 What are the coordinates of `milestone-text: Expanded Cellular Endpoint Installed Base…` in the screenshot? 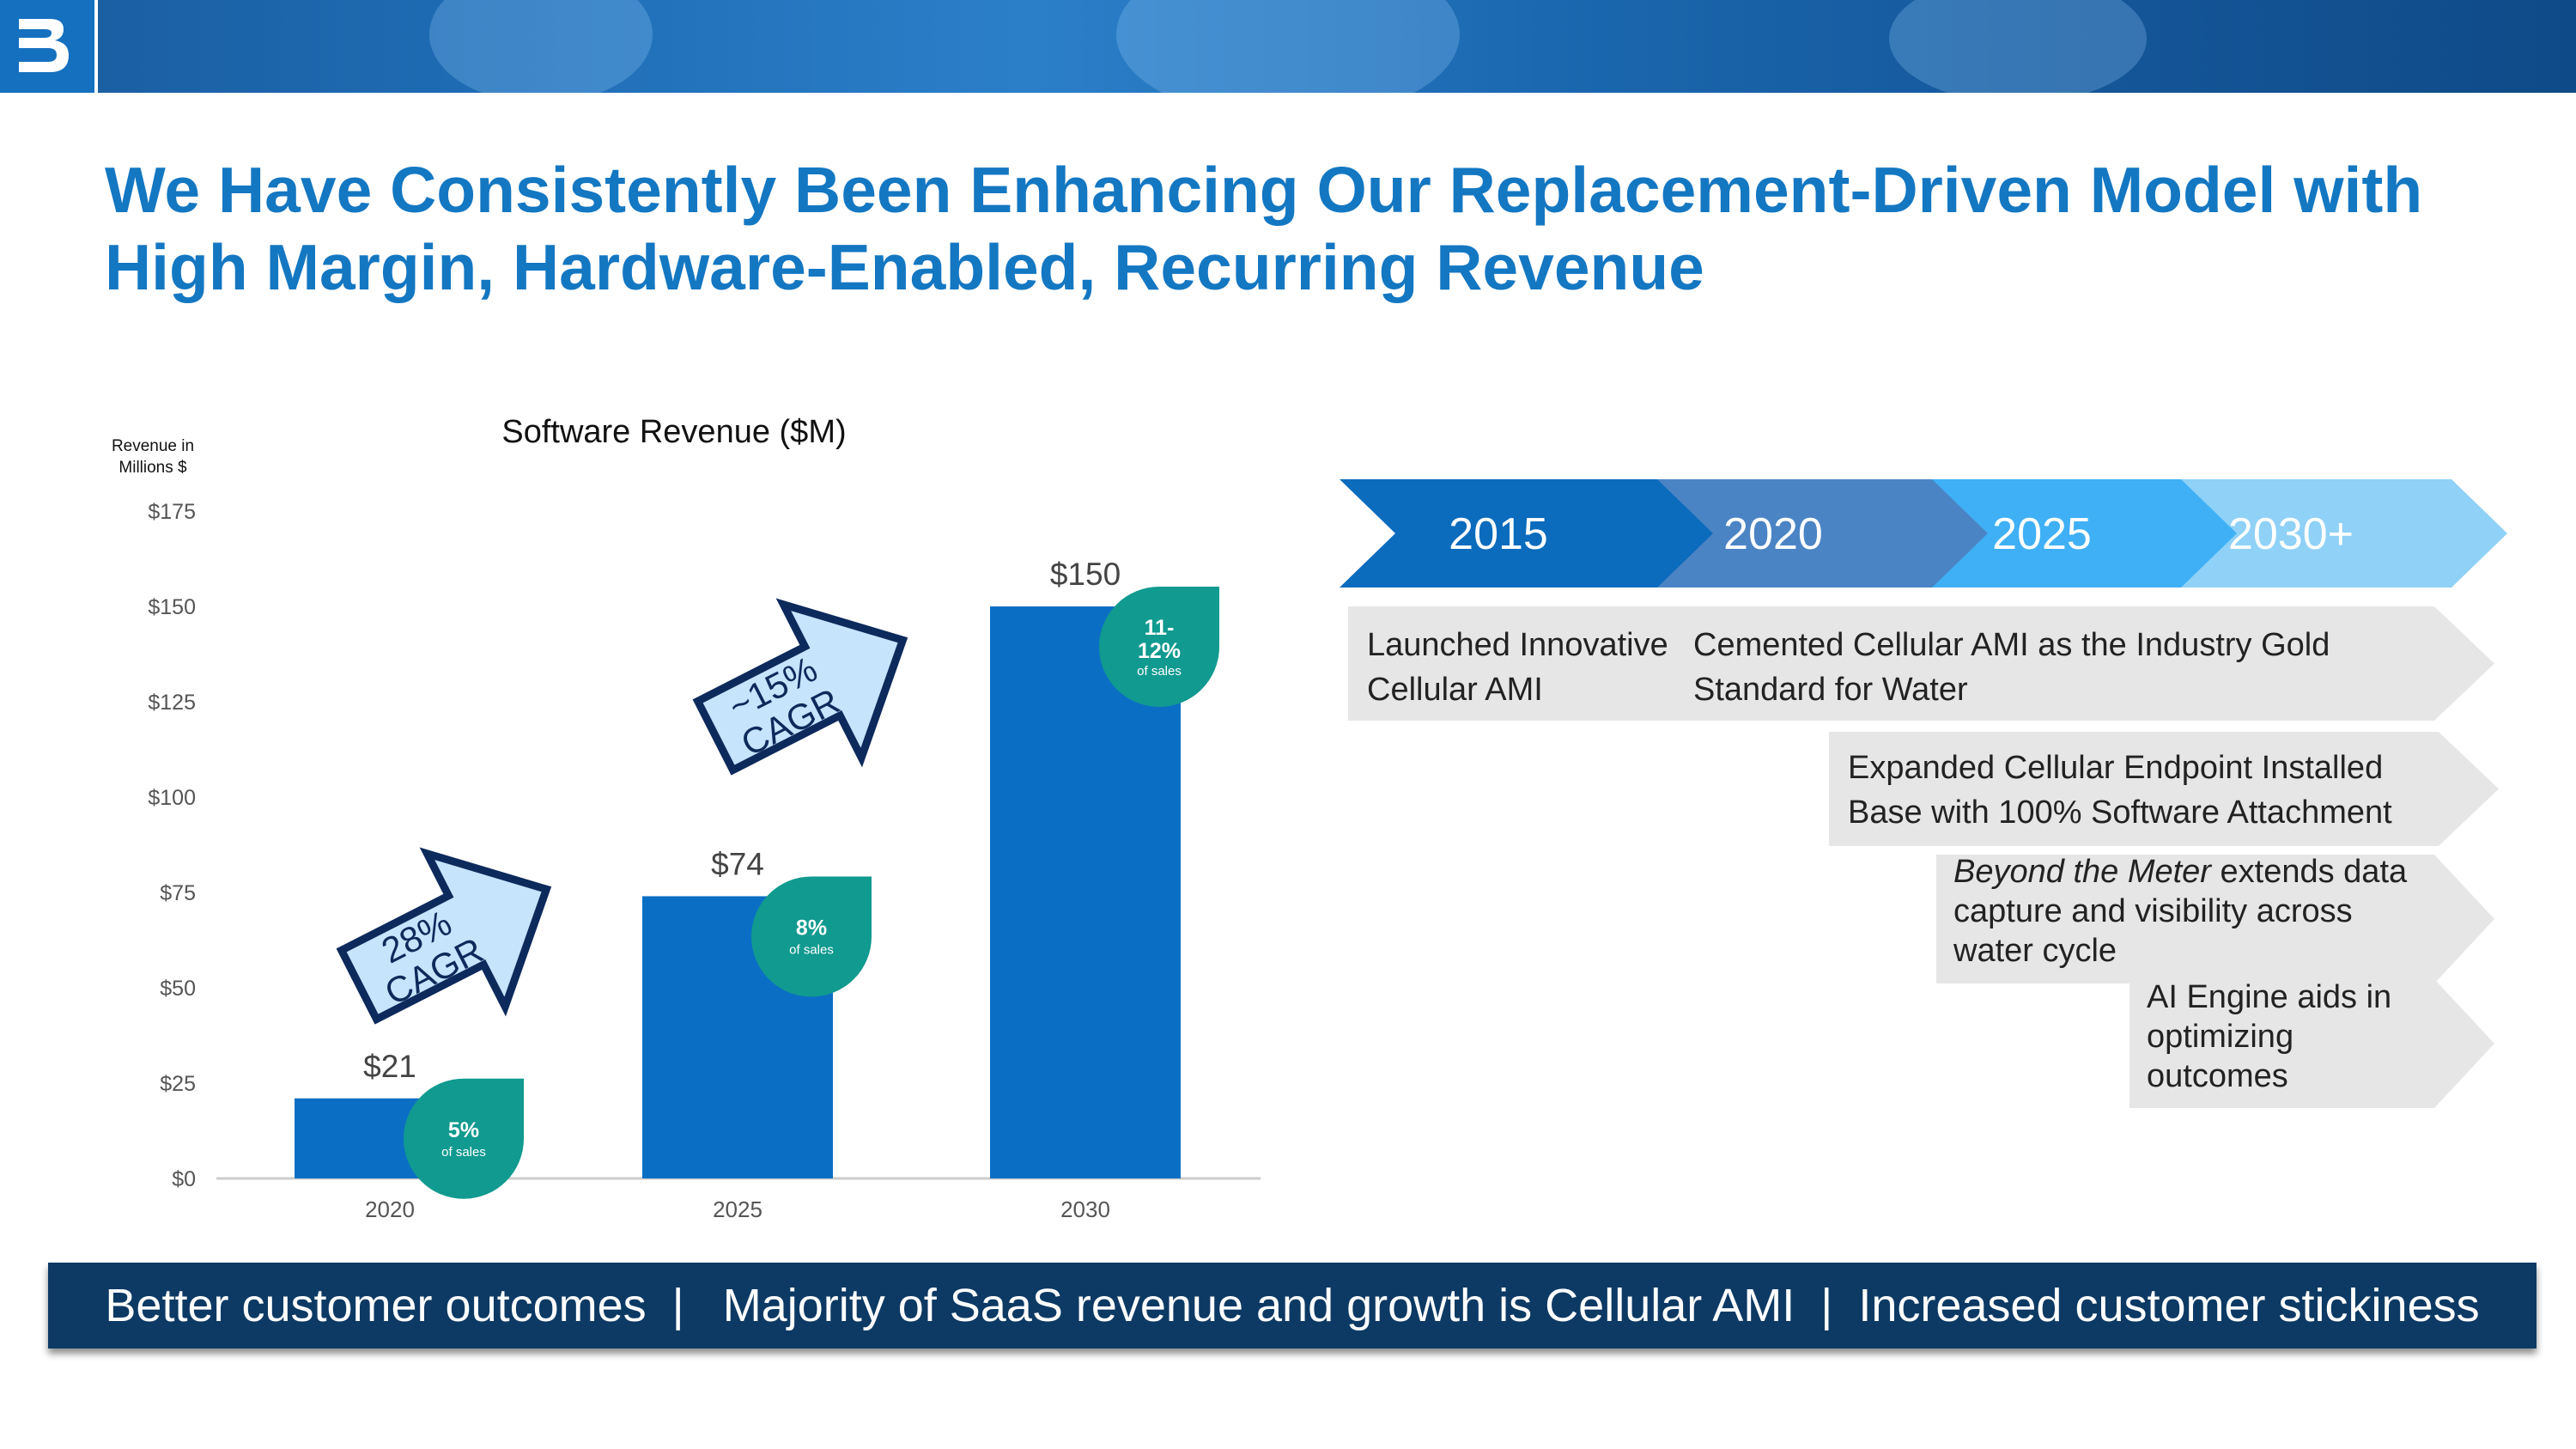 It's located at (2120, 790).